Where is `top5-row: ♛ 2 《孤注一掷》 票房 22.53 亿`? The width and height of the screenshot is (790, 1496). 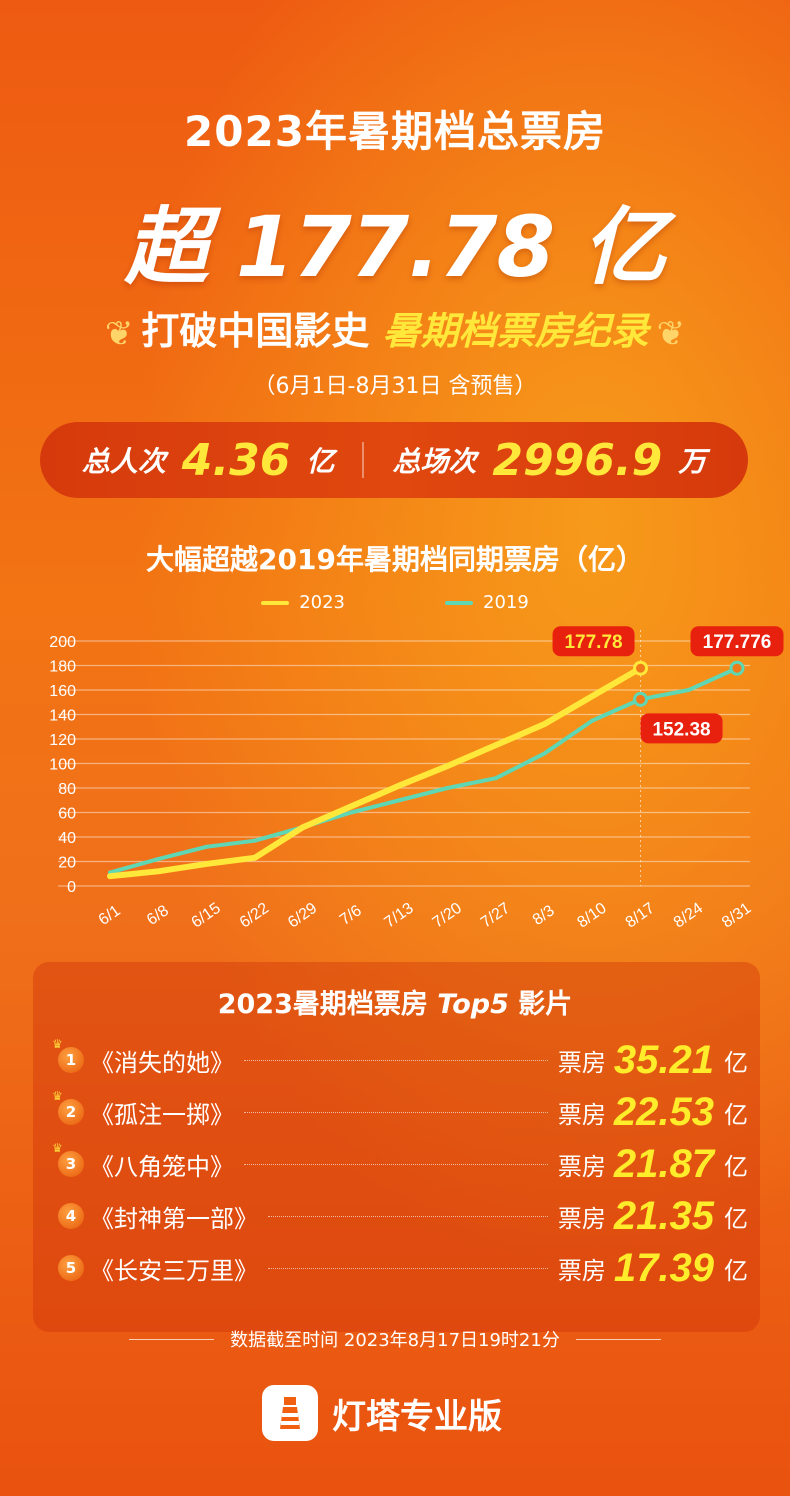 top5-row: ♛ 2 《孤注一掷》 票房 22.53 亿 is located at coordinates (400, 1112).